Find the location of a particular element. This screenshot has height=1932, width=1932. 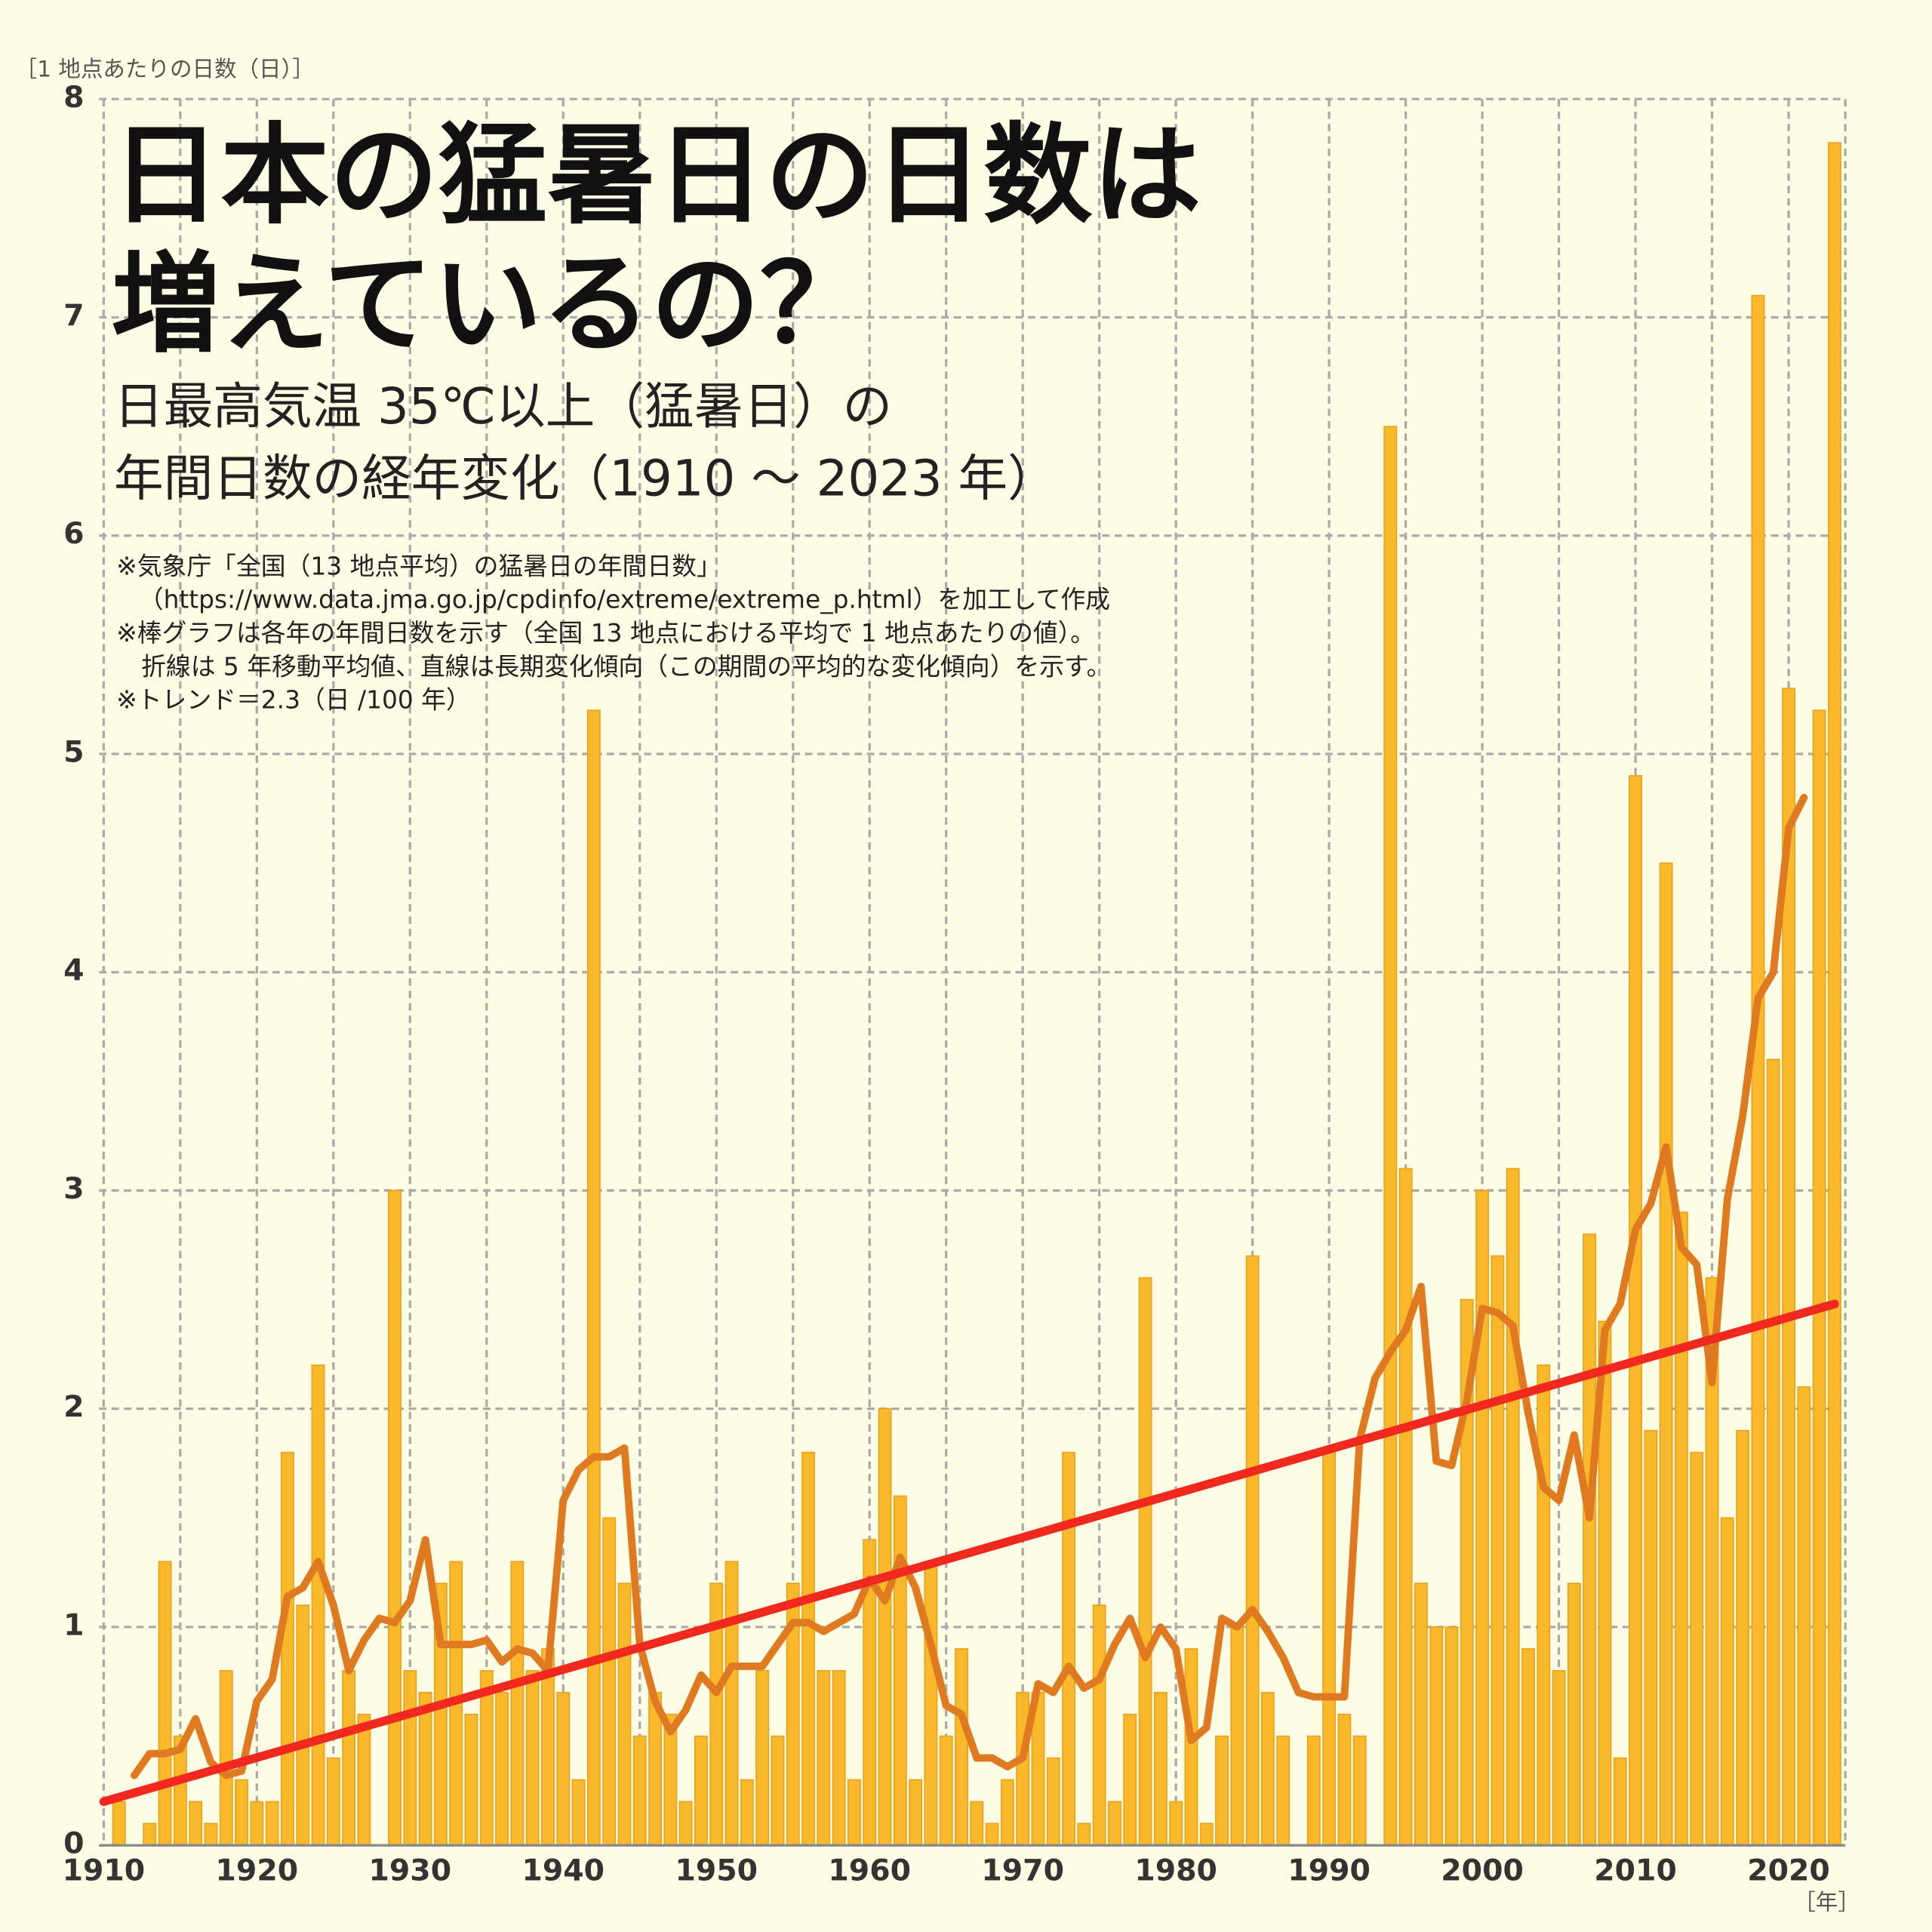

title-line: 増えているの？ is located at coordinates (490, 305).